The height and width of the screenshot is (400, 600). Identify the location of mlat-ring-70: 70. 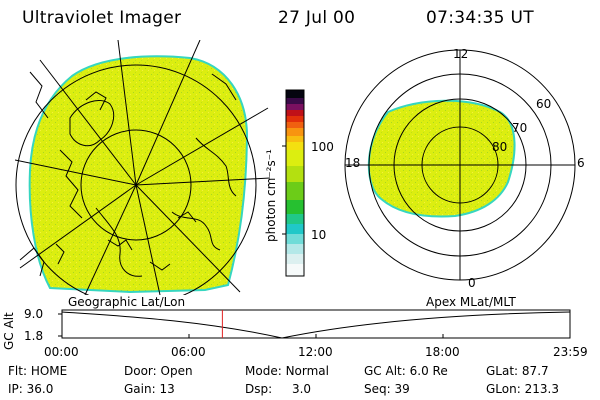
(520, 128).